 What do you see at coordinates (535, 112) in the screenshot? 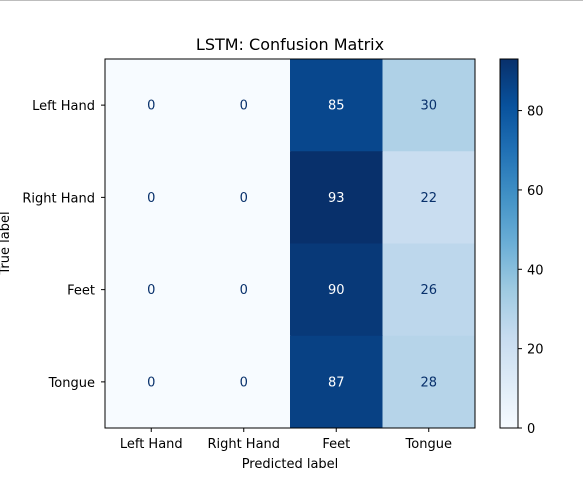
I see `colorbar-tick-label: 80` at bounding box center [535, 112].